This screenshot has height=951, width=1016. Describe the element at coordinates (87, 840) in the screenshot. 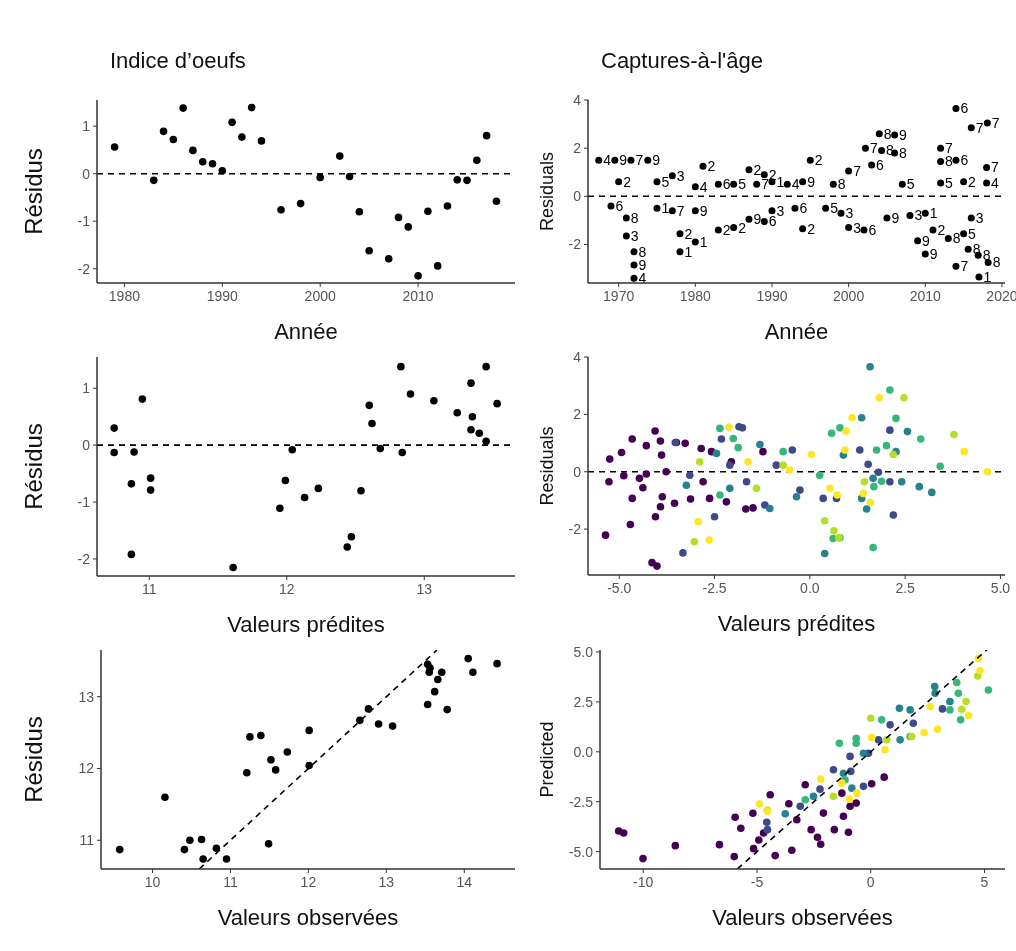

I see `y-tick-label: 11` at that location.